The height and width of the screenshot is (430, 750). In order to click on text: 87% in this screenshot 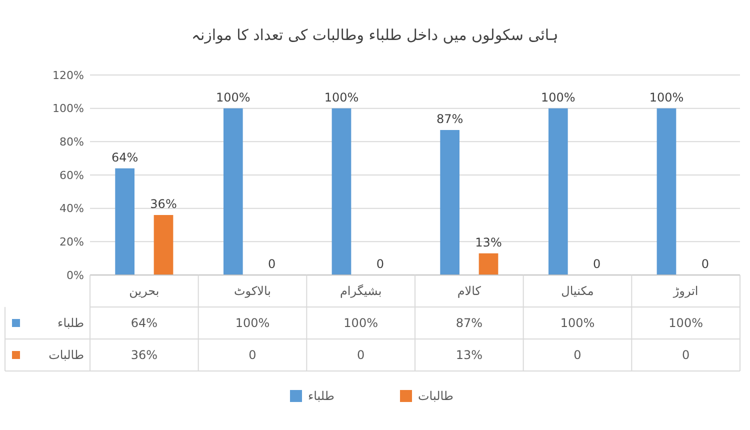, I will do `click(450, 119)`.